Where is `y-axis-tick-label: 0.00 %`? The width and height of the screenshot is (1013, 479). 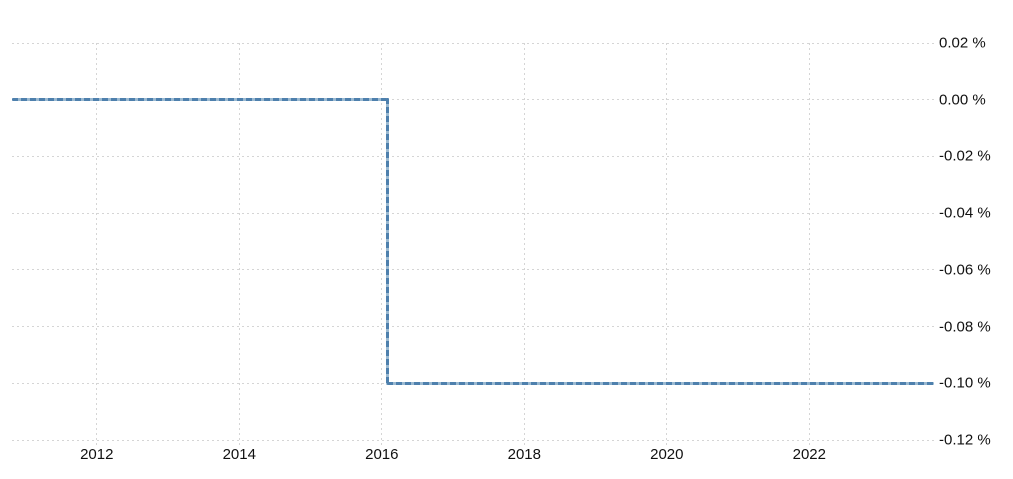
y-axis-tick-label: 0.00 % is located at coordinates (962, 100).